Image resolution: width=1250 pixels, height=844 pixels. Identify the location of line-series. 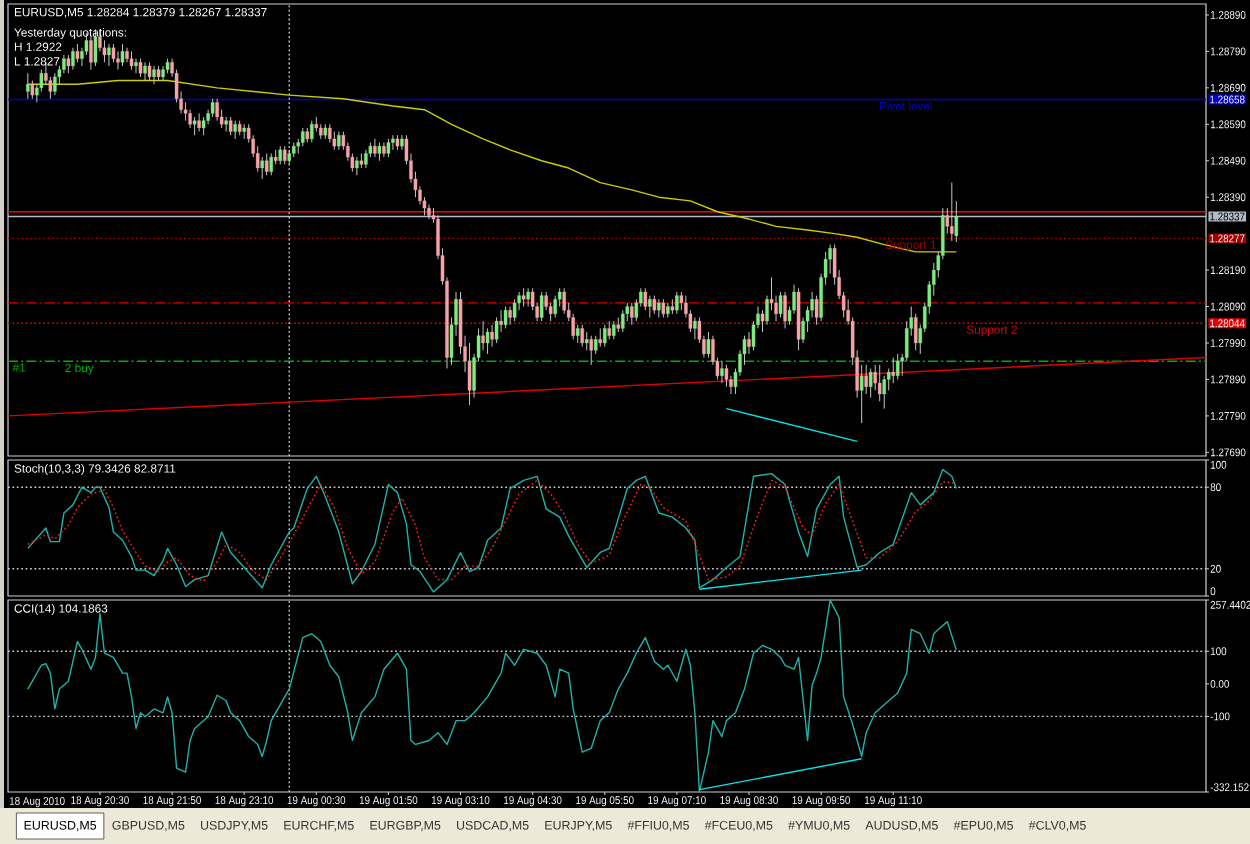
(492, 530).